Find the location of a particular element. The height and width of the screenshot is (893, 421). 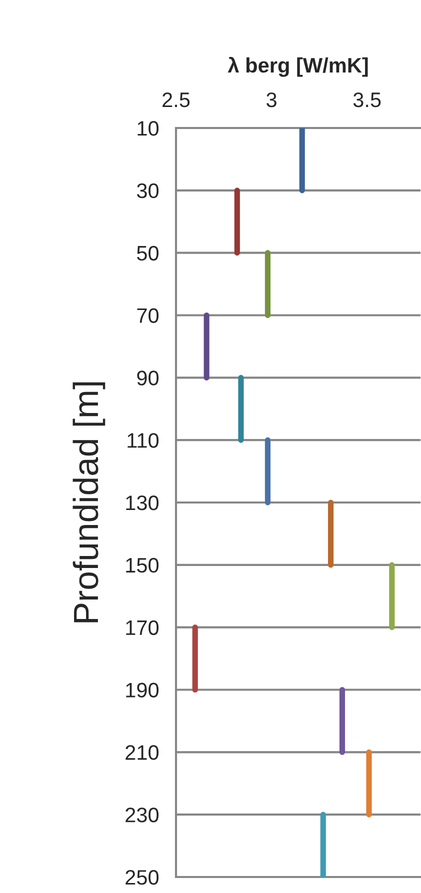

y-tick-label: 110 is located at coordinates (143, 440).